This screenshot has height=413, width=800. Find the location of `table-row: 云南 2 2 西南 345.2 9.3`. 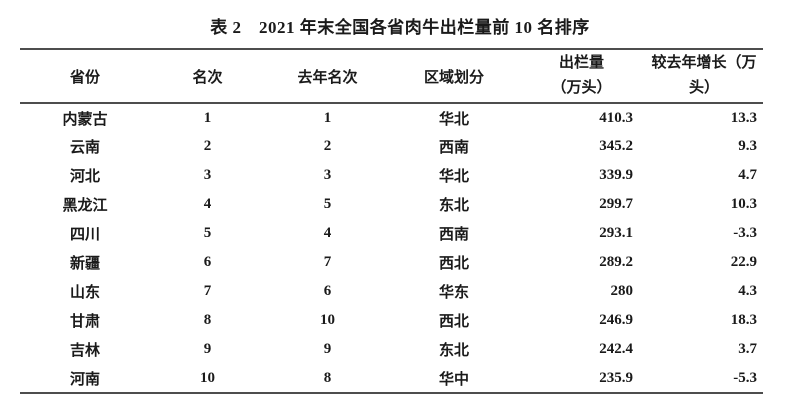

table-row: 云南 2 2 西南 345.2 9.3 is located at coordinates (391, 146).